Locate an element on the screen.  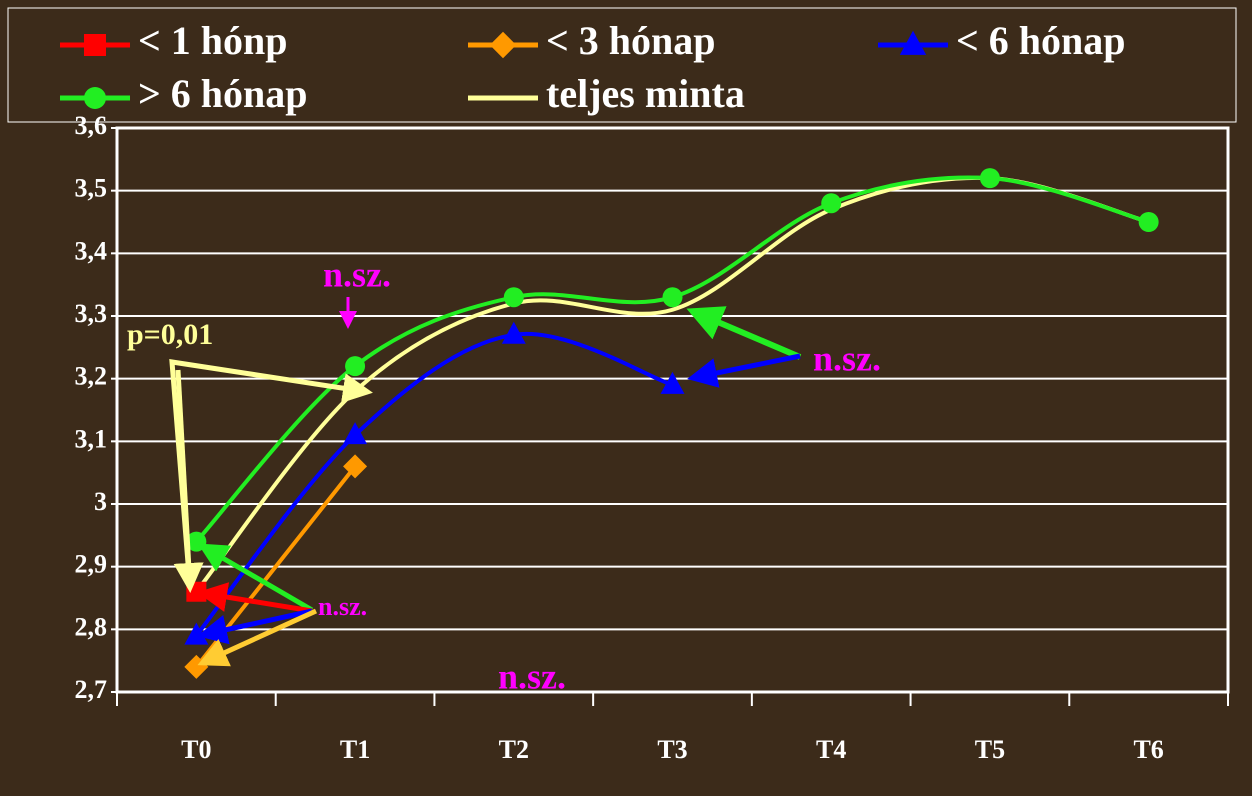
x-tick-label: T4 is located at coordinates (831, 749).